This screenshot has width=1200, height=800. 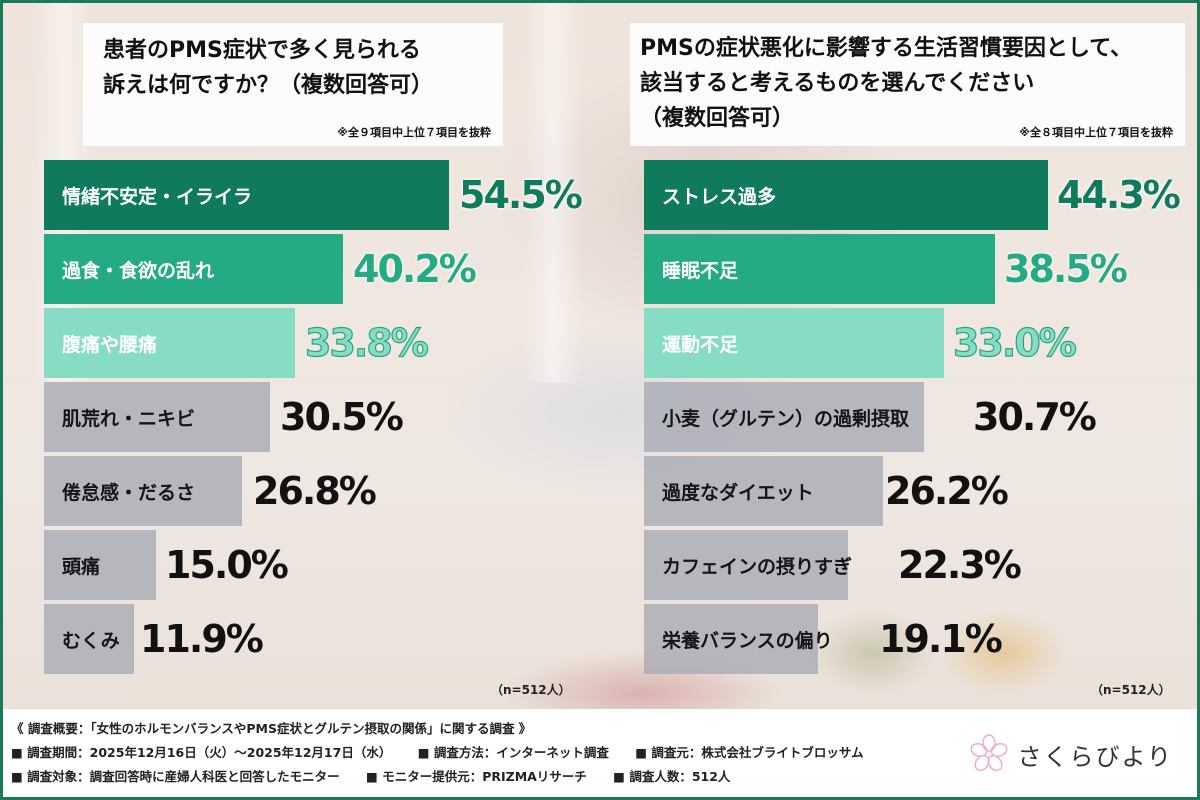 What do you see at coordinates (1131, 690) in the screenshot?
I see `right-sample-size: （n=512人）` at bounding box center [1131, 690].